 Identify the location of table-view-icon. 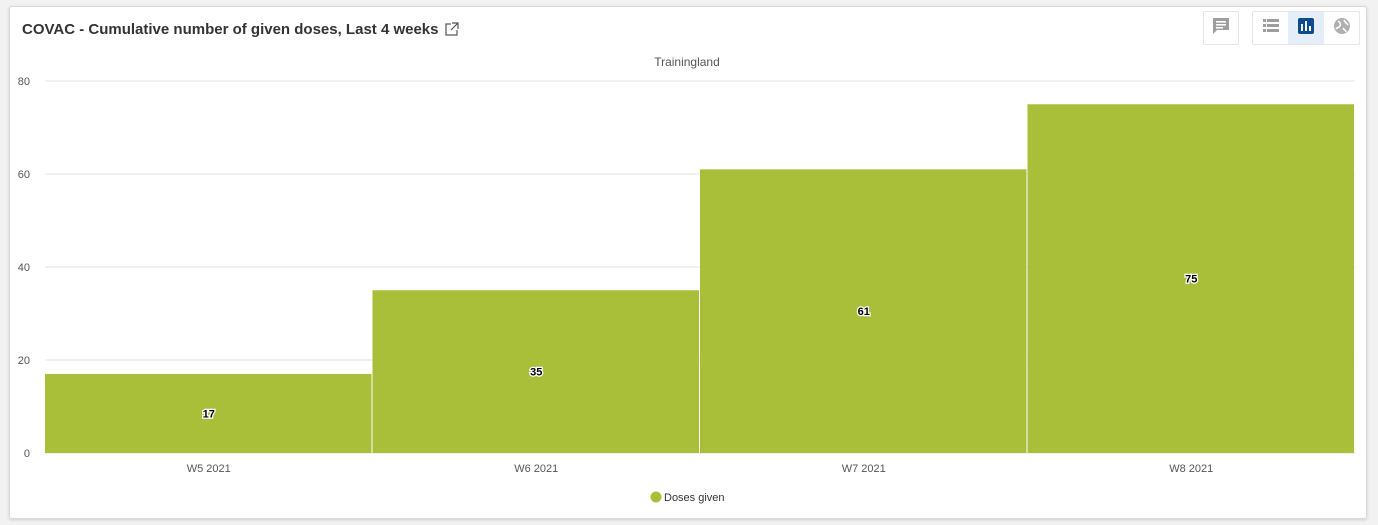
(1271, 28).